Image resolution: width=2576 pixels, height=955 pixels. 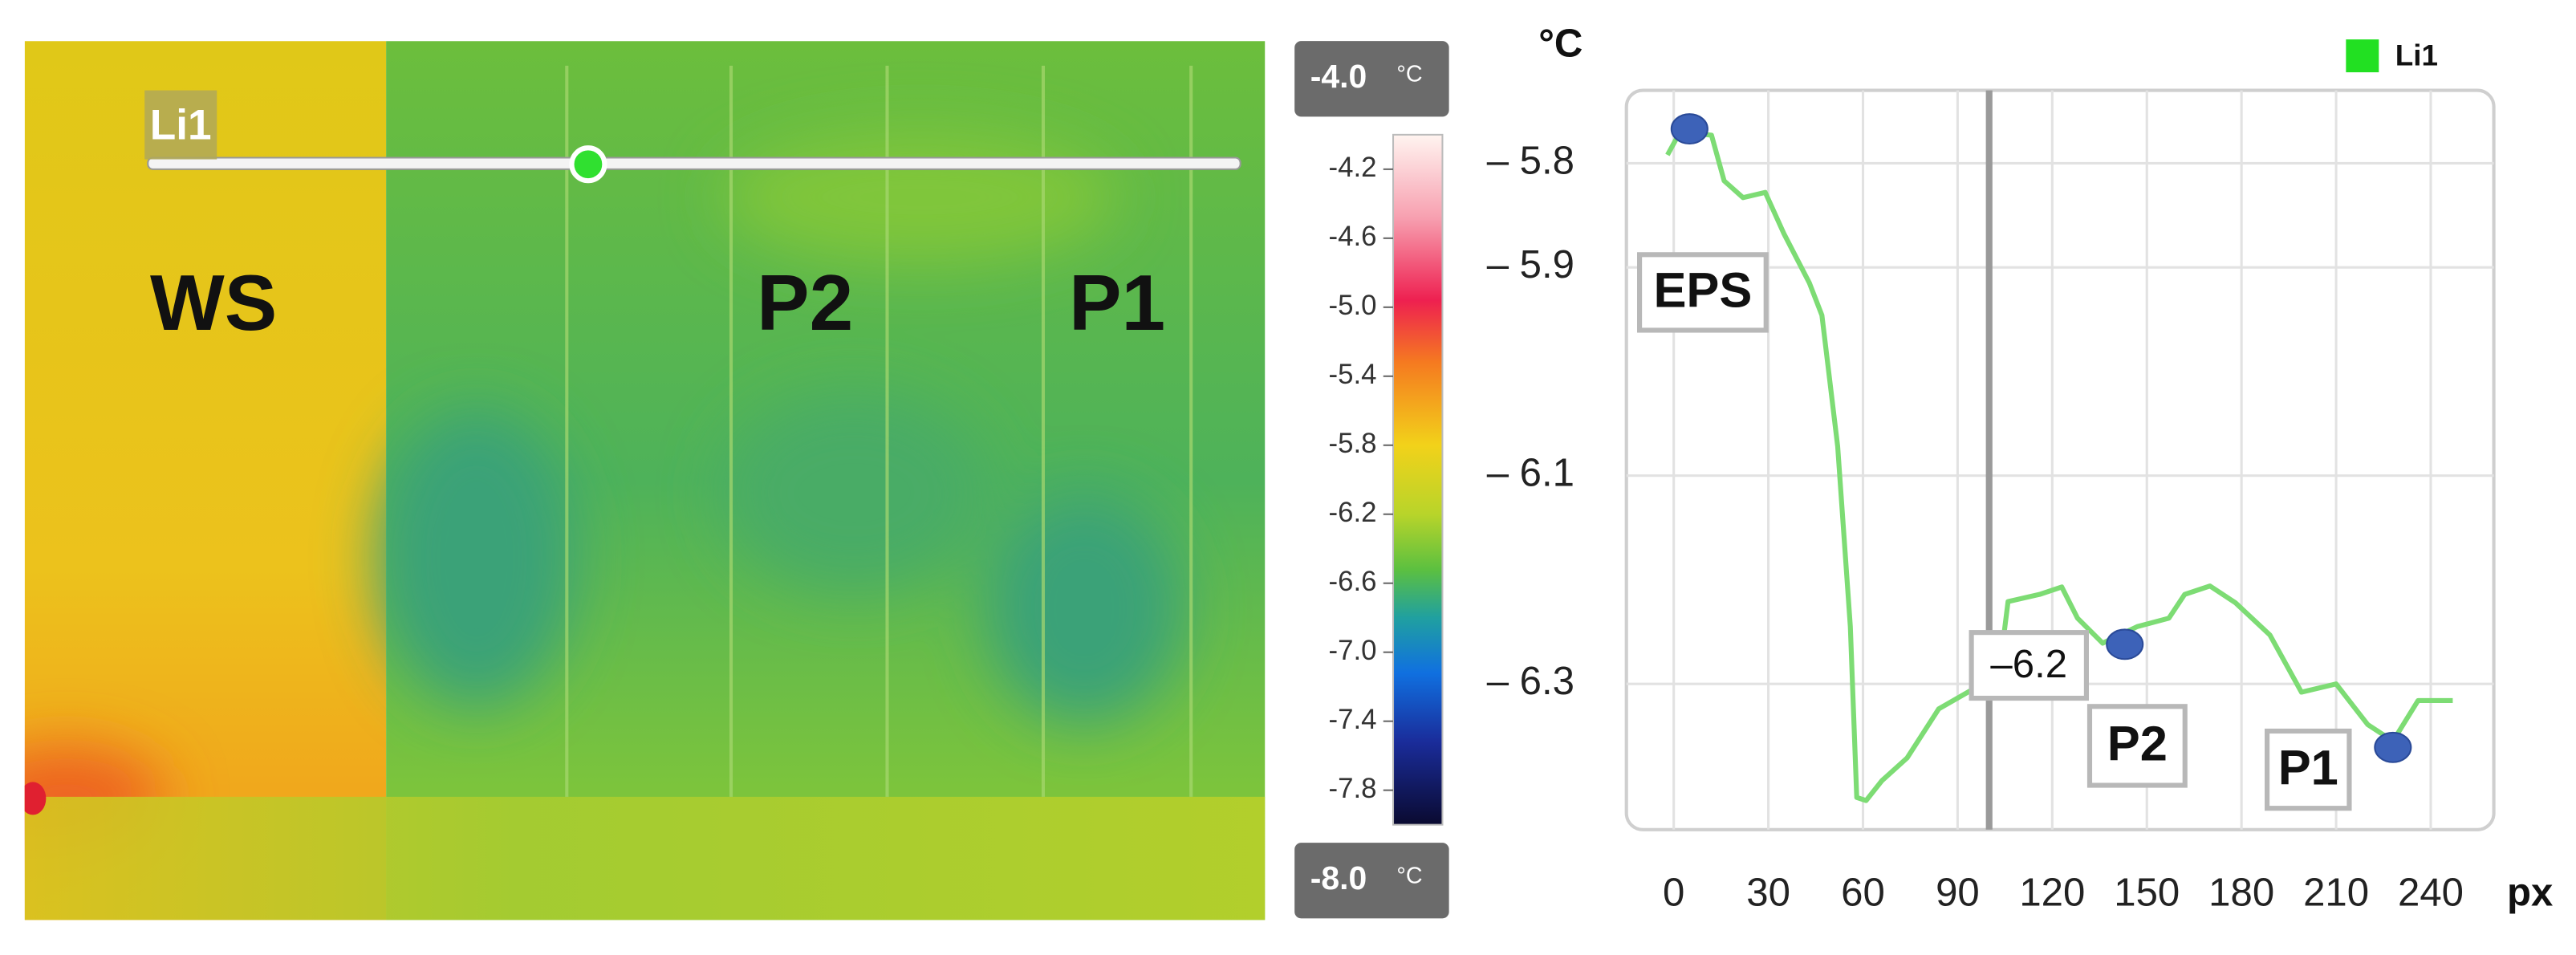 I want to click on x-tick-label: 90, so click(x=1958, y=894).